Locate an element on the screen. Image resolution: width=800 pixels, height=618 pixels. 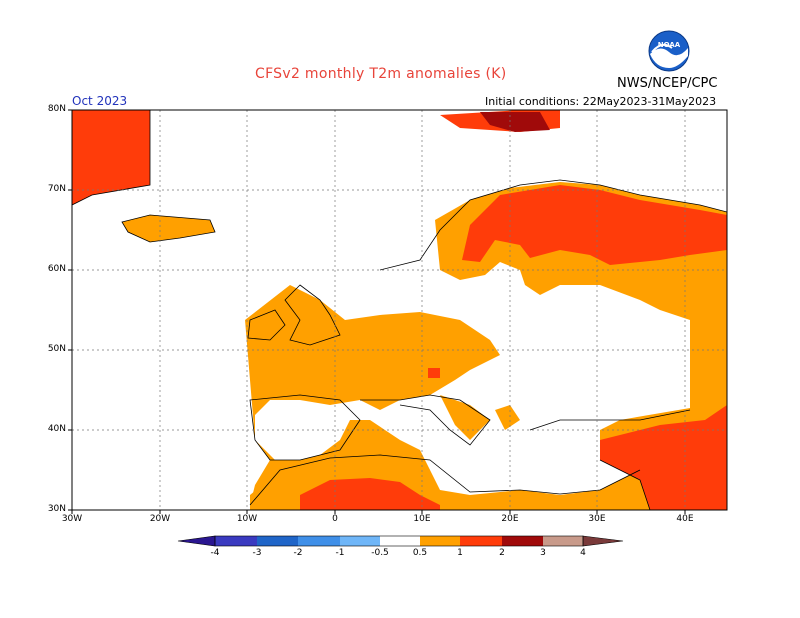
colorbar is located at coordinates (400, 541).